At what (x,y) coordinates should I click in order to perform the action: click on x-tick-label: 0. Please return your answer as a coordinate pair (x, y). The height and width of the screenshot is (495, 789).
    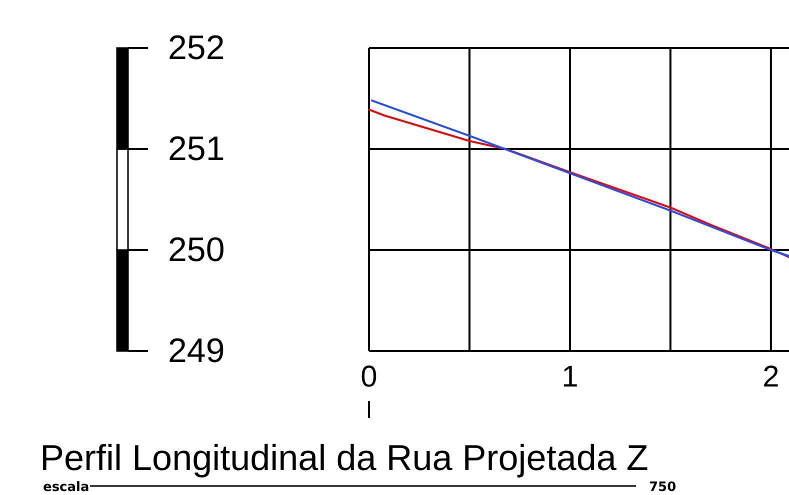
    Looking at the image, I should click on (369, 377).